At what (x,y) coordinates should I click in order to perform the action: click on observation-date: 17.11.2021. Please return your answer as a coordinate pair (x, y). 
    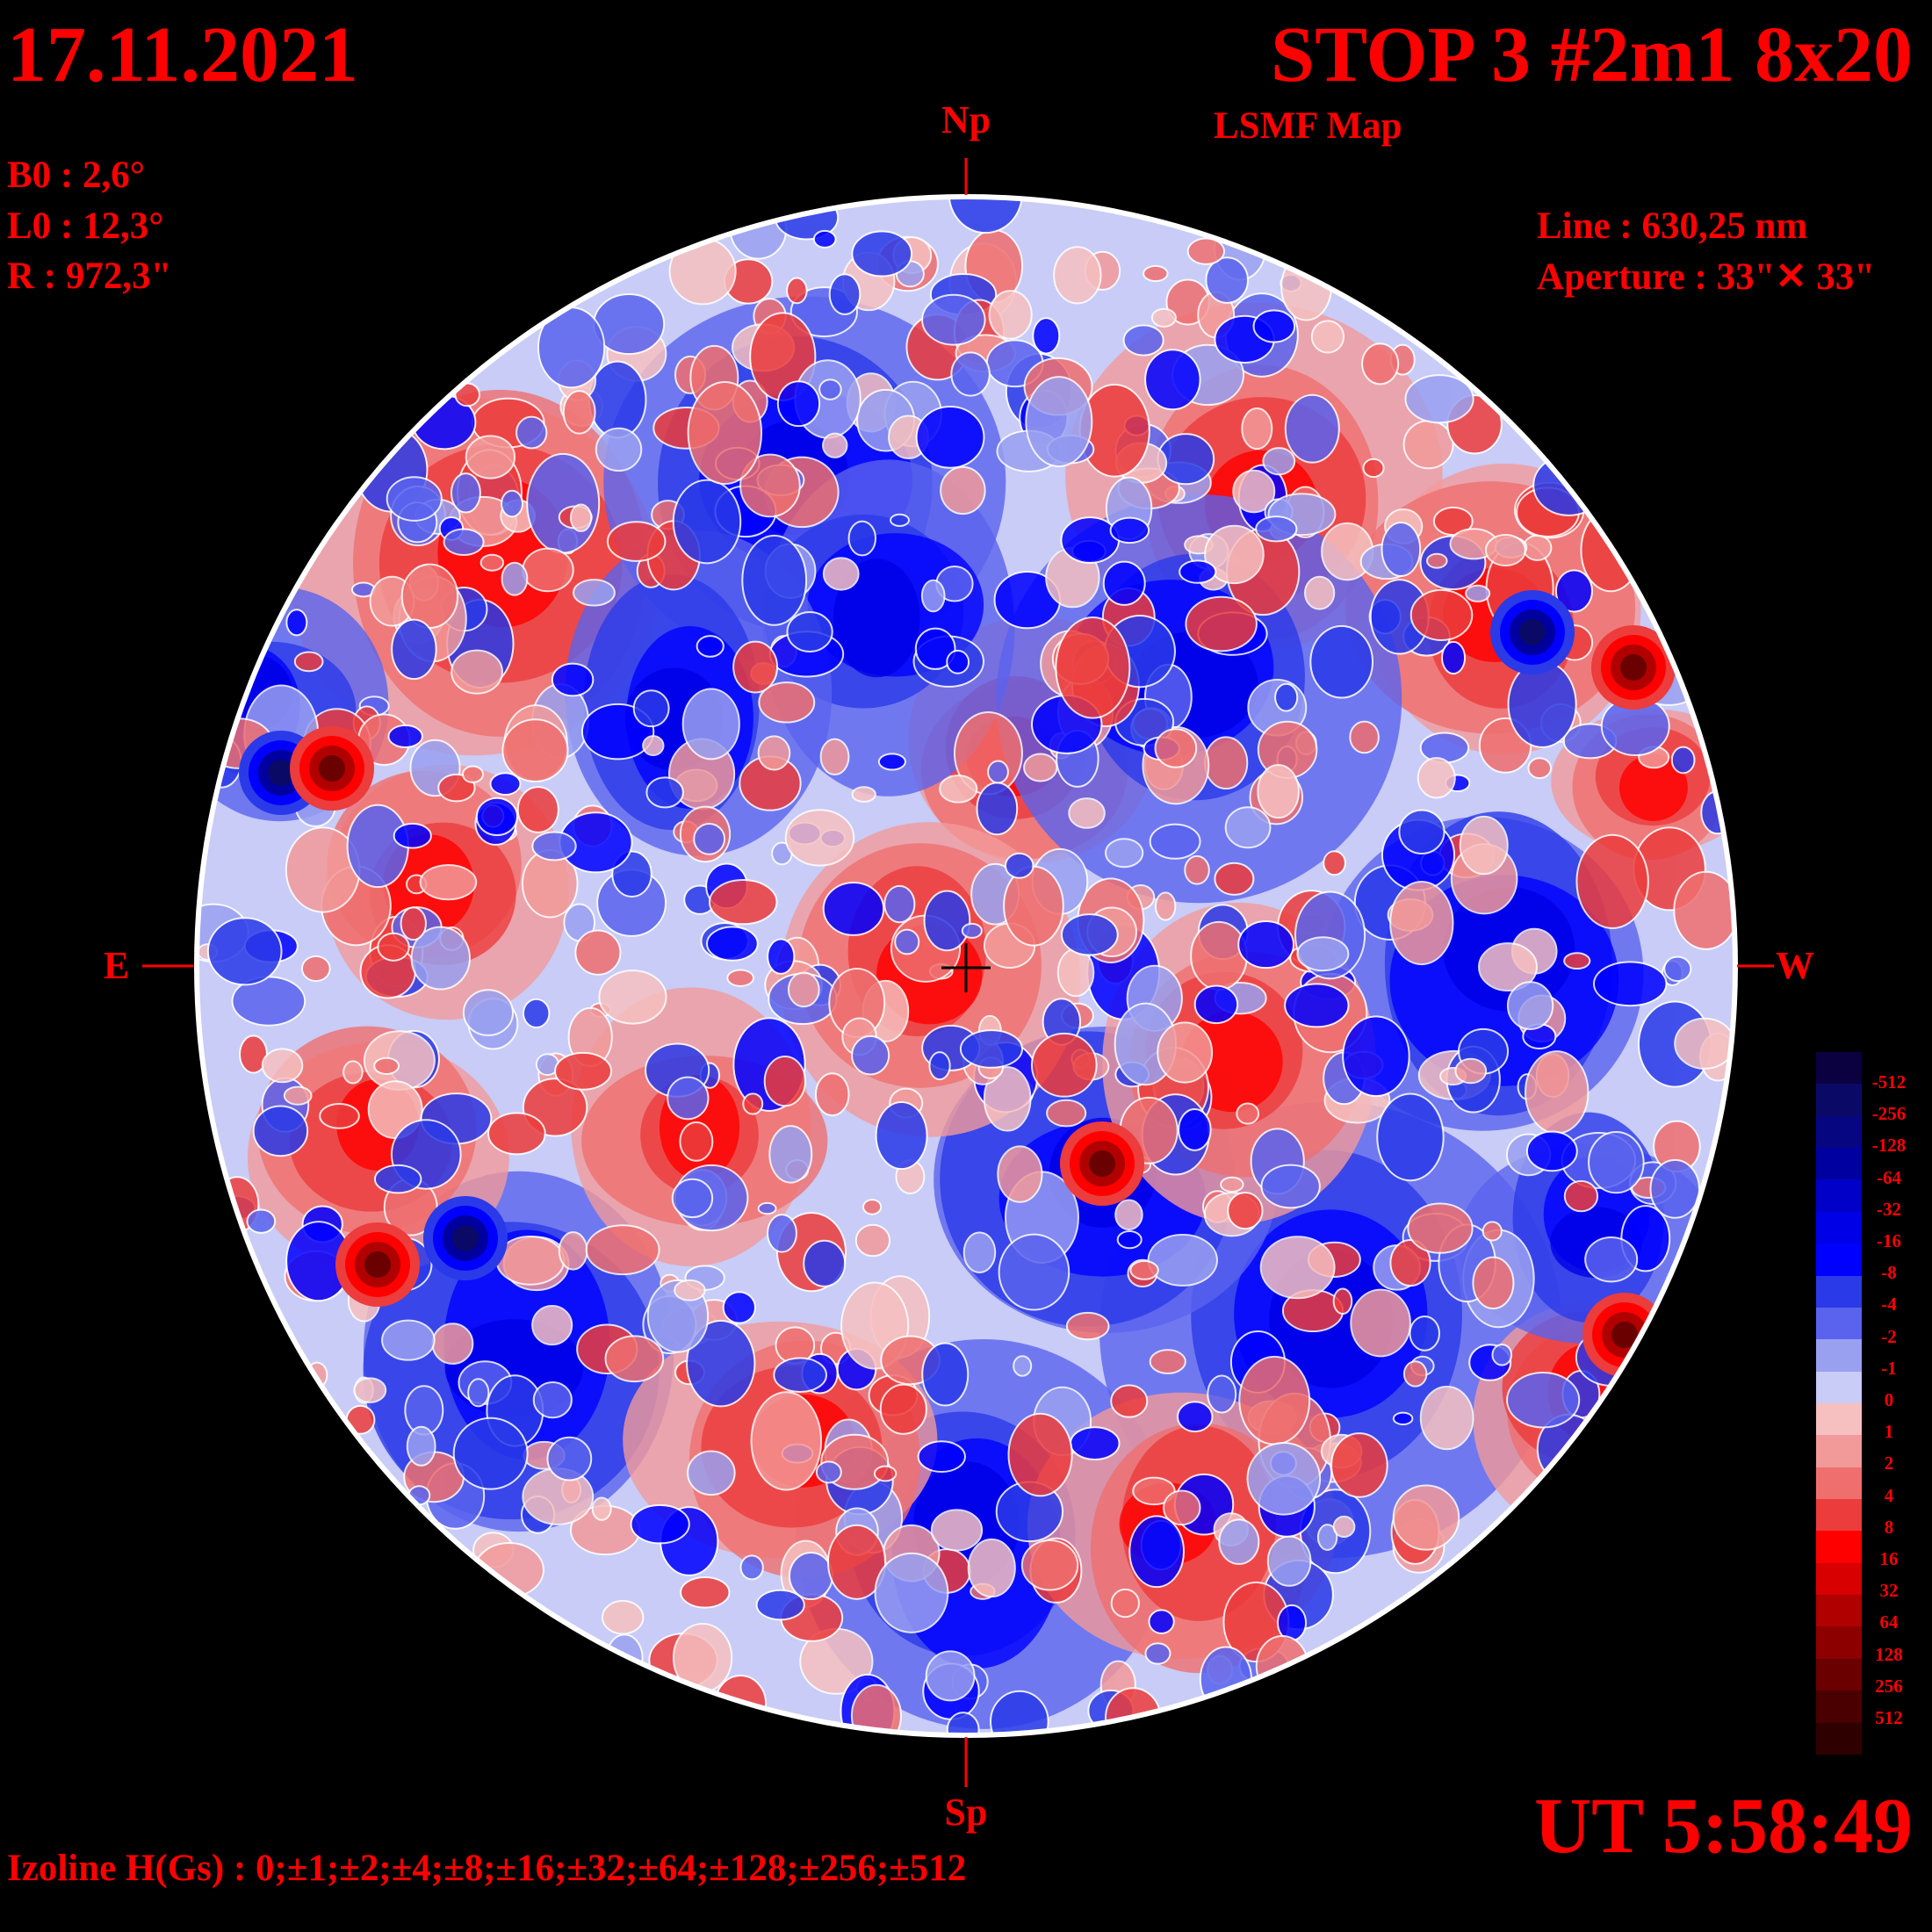
    Looking at the image, I should click on (183, 55).